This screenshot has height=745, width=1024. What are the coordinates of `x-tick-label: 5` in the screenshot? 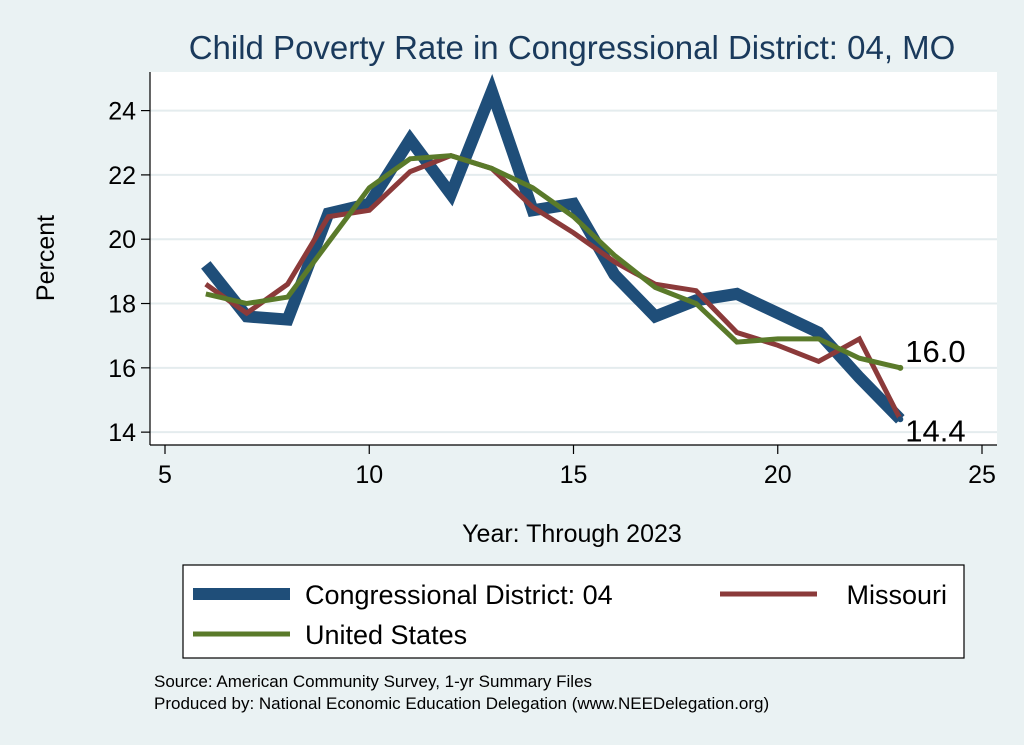 It's located at (165, 475).